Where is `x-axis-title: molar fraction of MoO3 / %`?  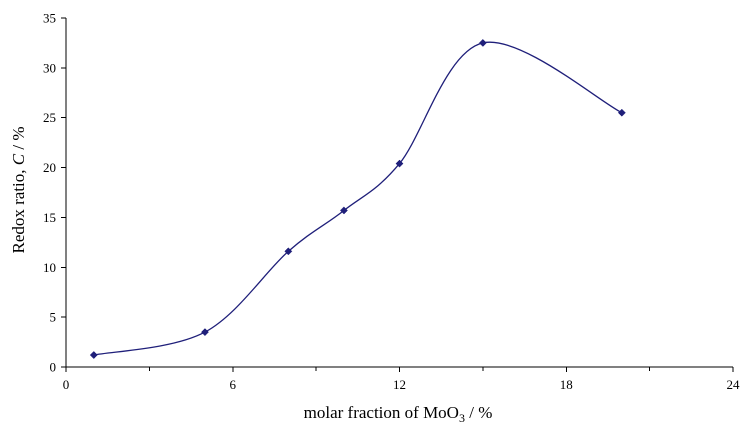 x-axis-title: molar fraction of MoO3 / % is located at coordinates (398, 413).